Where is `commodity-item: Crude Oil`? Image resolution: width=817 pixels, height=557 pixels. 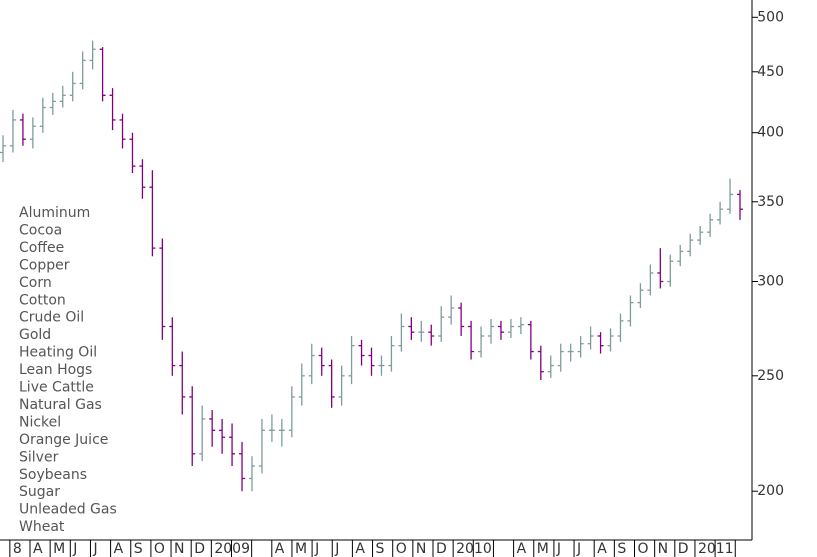
commodity-item: Crude Oil is located at coordinates (51, 318).